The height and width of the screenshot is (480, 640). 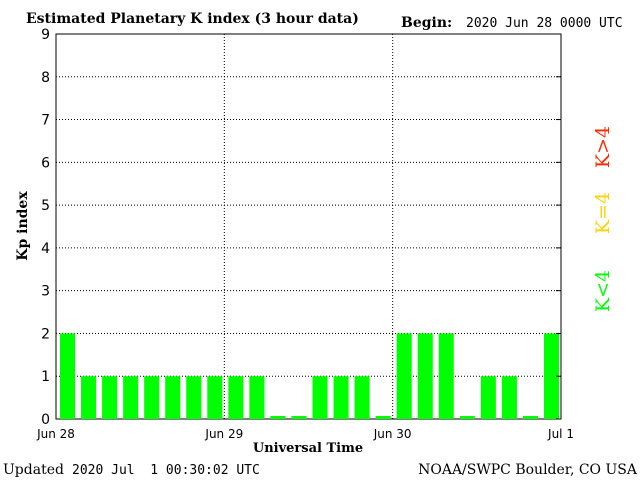 What do you see at coordinates (45, 121) in the screenshot?
I see `y-tick-label: 7` at bounding box center [45, 121].